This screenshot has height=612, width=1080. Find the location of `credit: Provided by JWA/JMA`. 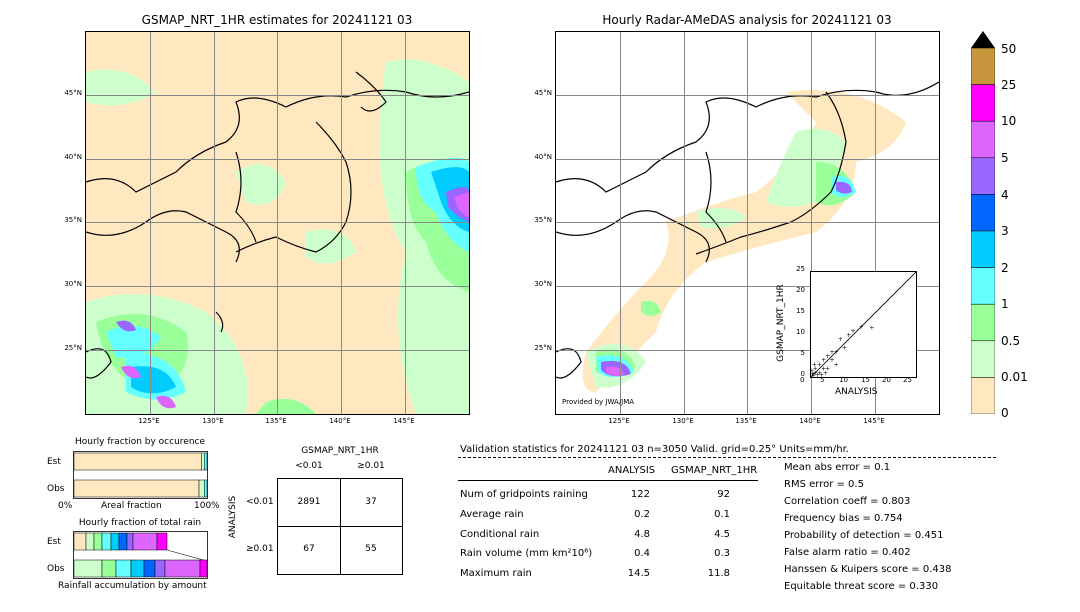

credit: Provided by JWA/JMA is located at coordinates (598, 402).